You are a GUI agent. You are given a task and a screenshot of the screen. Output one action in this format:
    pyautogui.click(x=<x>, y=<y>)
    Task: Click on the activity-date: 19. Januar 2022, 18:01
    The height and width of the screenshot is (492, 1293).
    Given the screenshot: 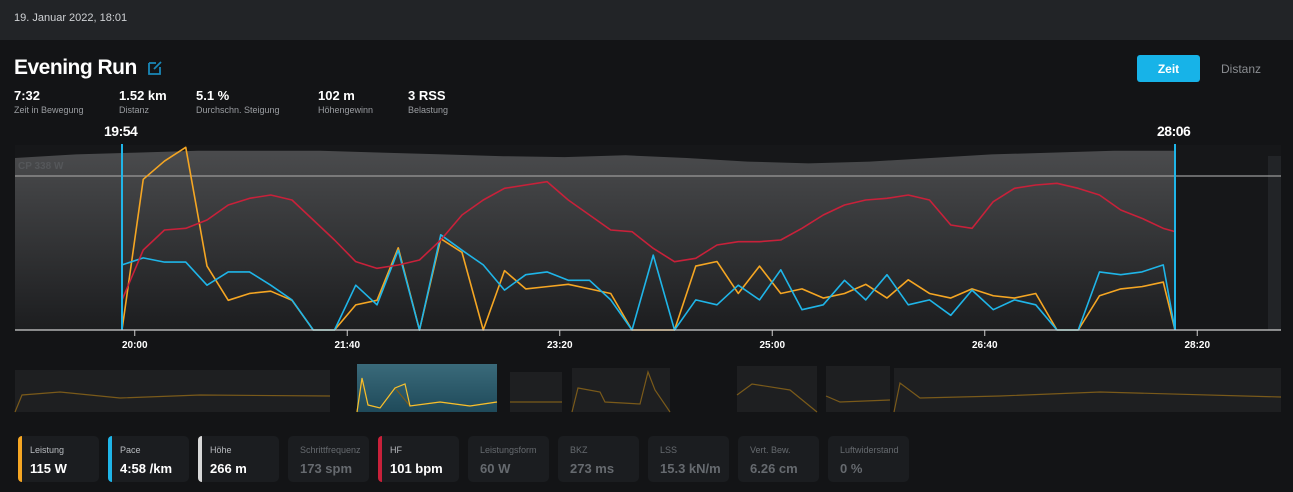 What is the action you would take?
    pyautogui.click(x=71, y=18)
    